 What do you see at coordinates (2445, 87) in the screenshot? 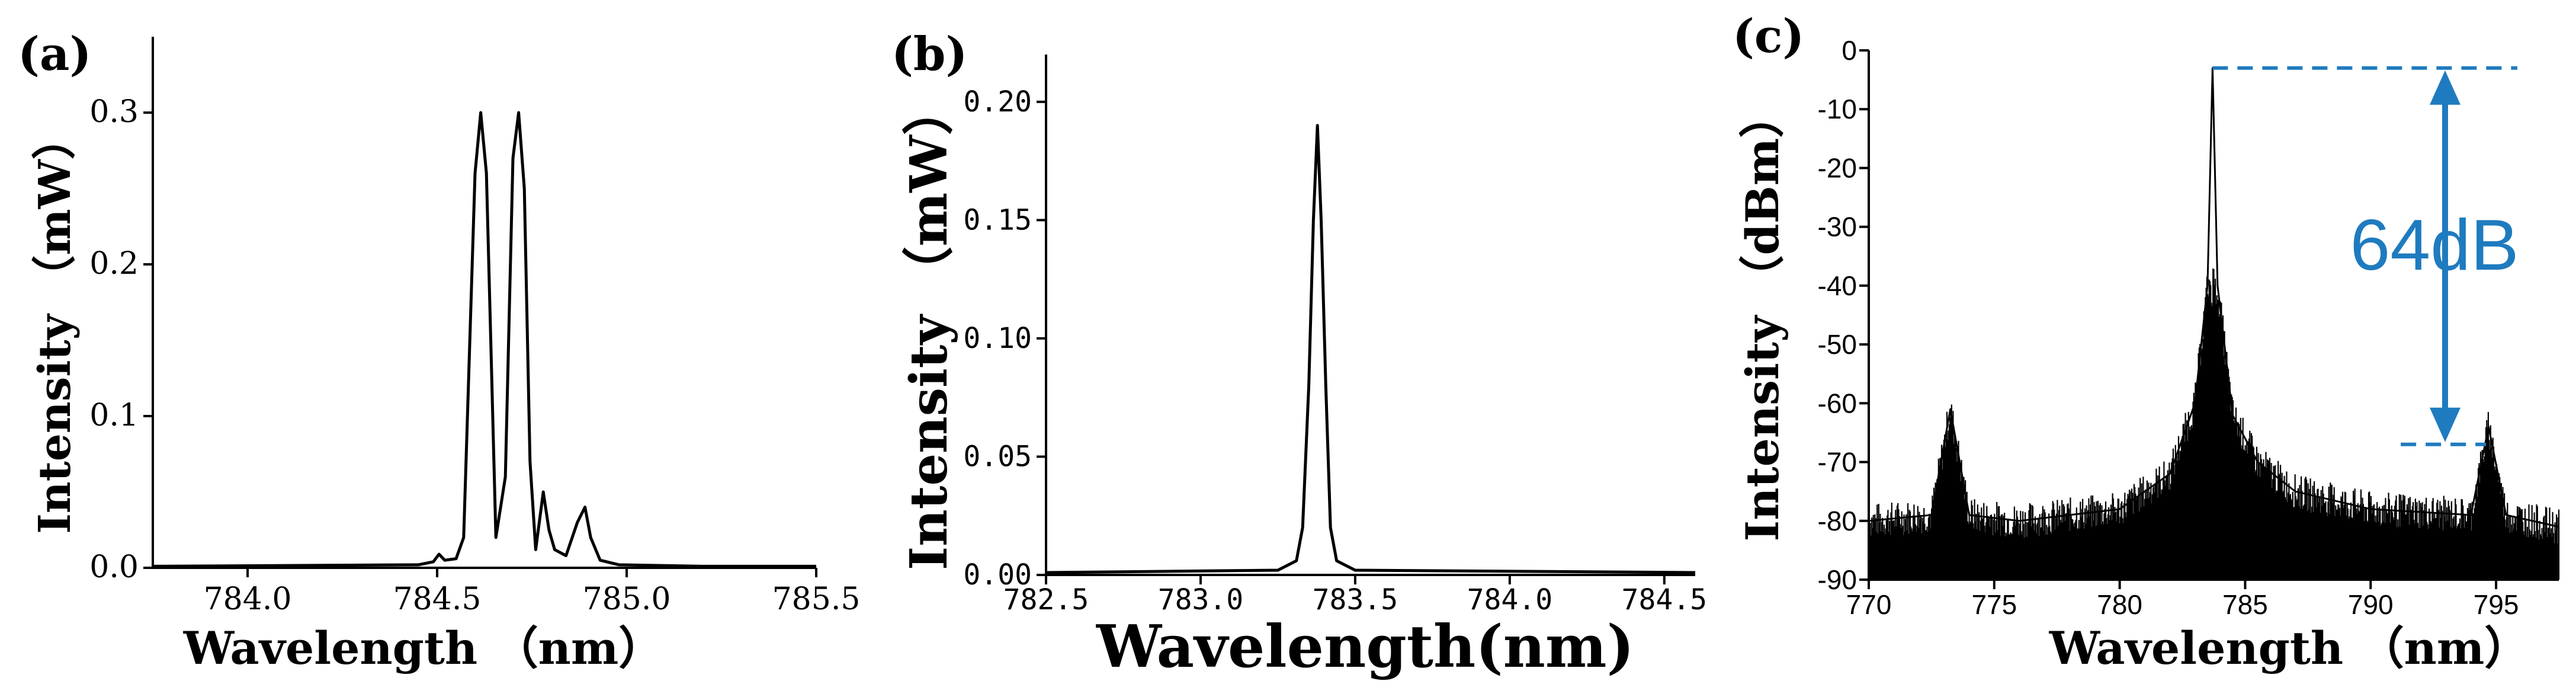
I see `panel-c-annotation-arrow-head-up` at bounding box center [2445, 87].